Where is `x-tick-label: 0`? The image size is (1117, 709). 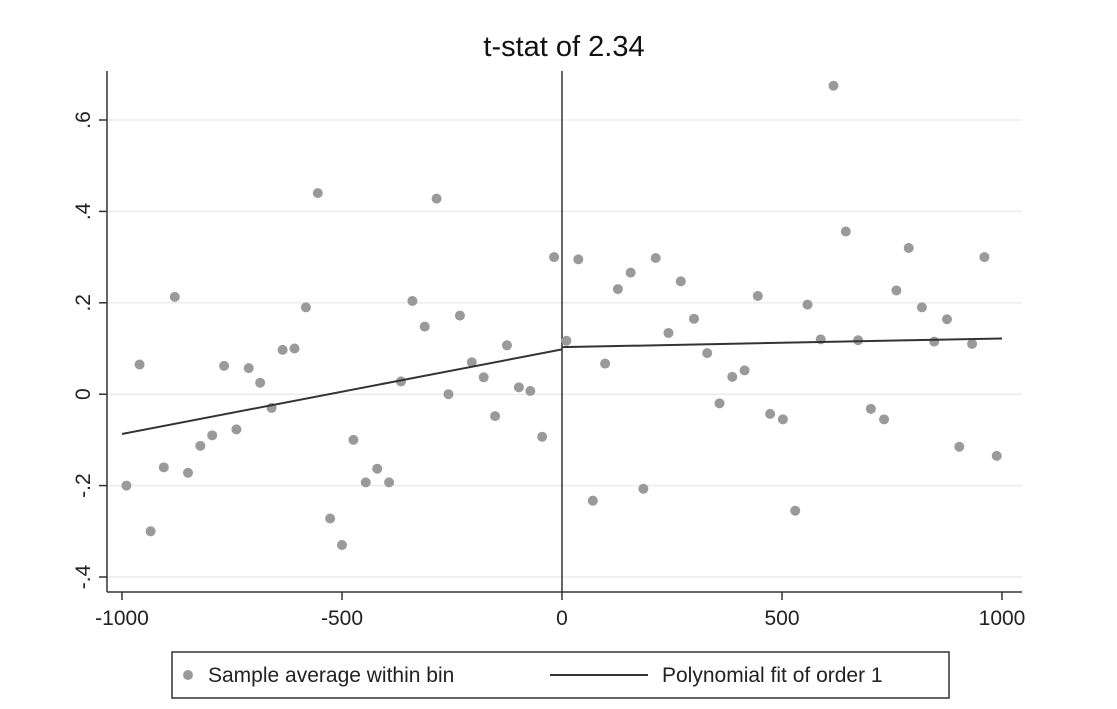 x-tick-label: 0 is located at coordinates (562, 618).